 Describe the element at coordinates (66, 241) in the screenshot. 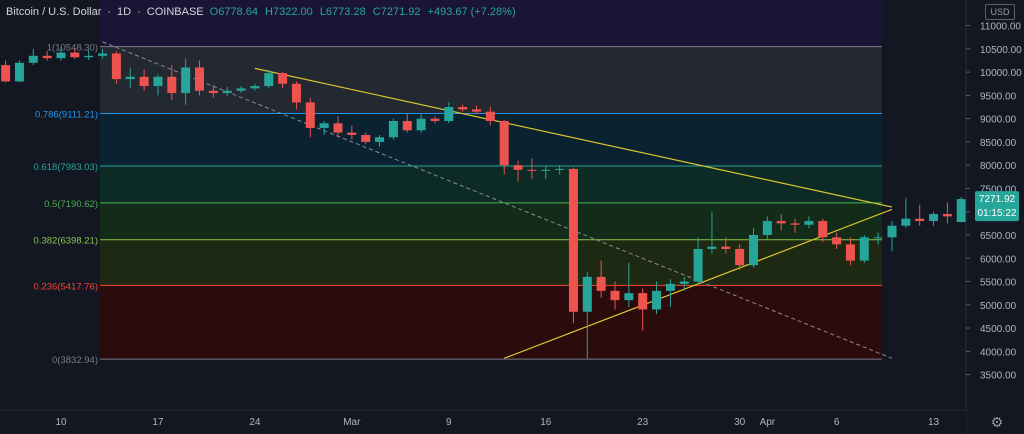

I see `fib-label: 0.382(6398.21)` at that location.